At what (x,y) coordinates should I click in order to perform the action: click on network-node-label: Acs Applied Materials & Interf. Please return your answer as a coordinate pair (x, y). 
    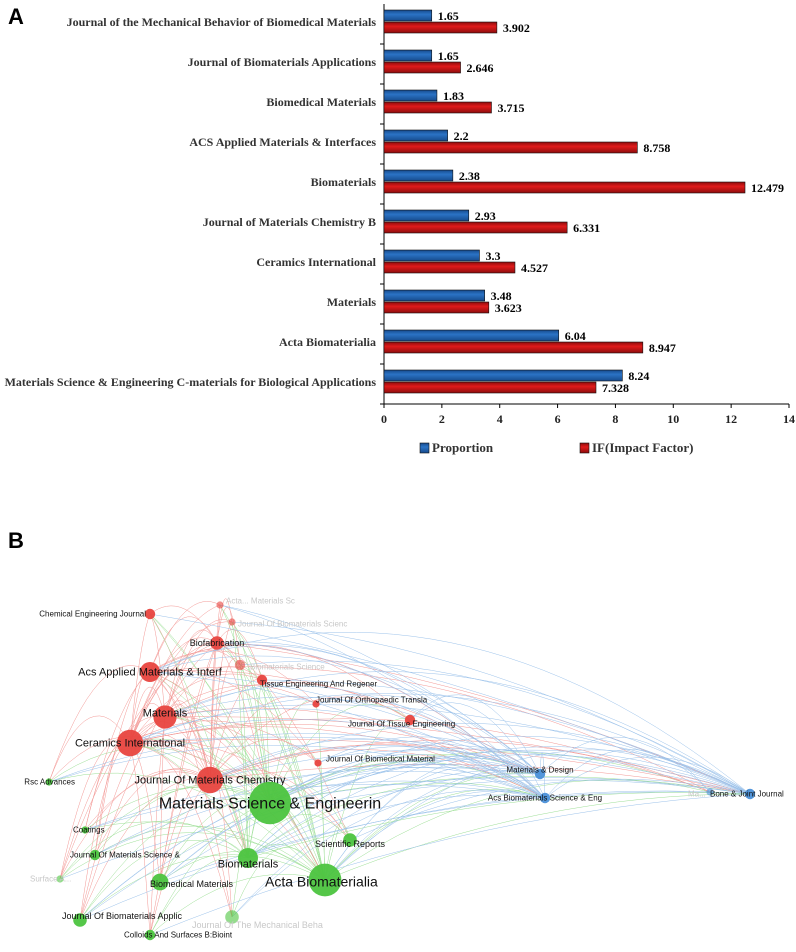
    Looking at the image, I should click on (150, 673).